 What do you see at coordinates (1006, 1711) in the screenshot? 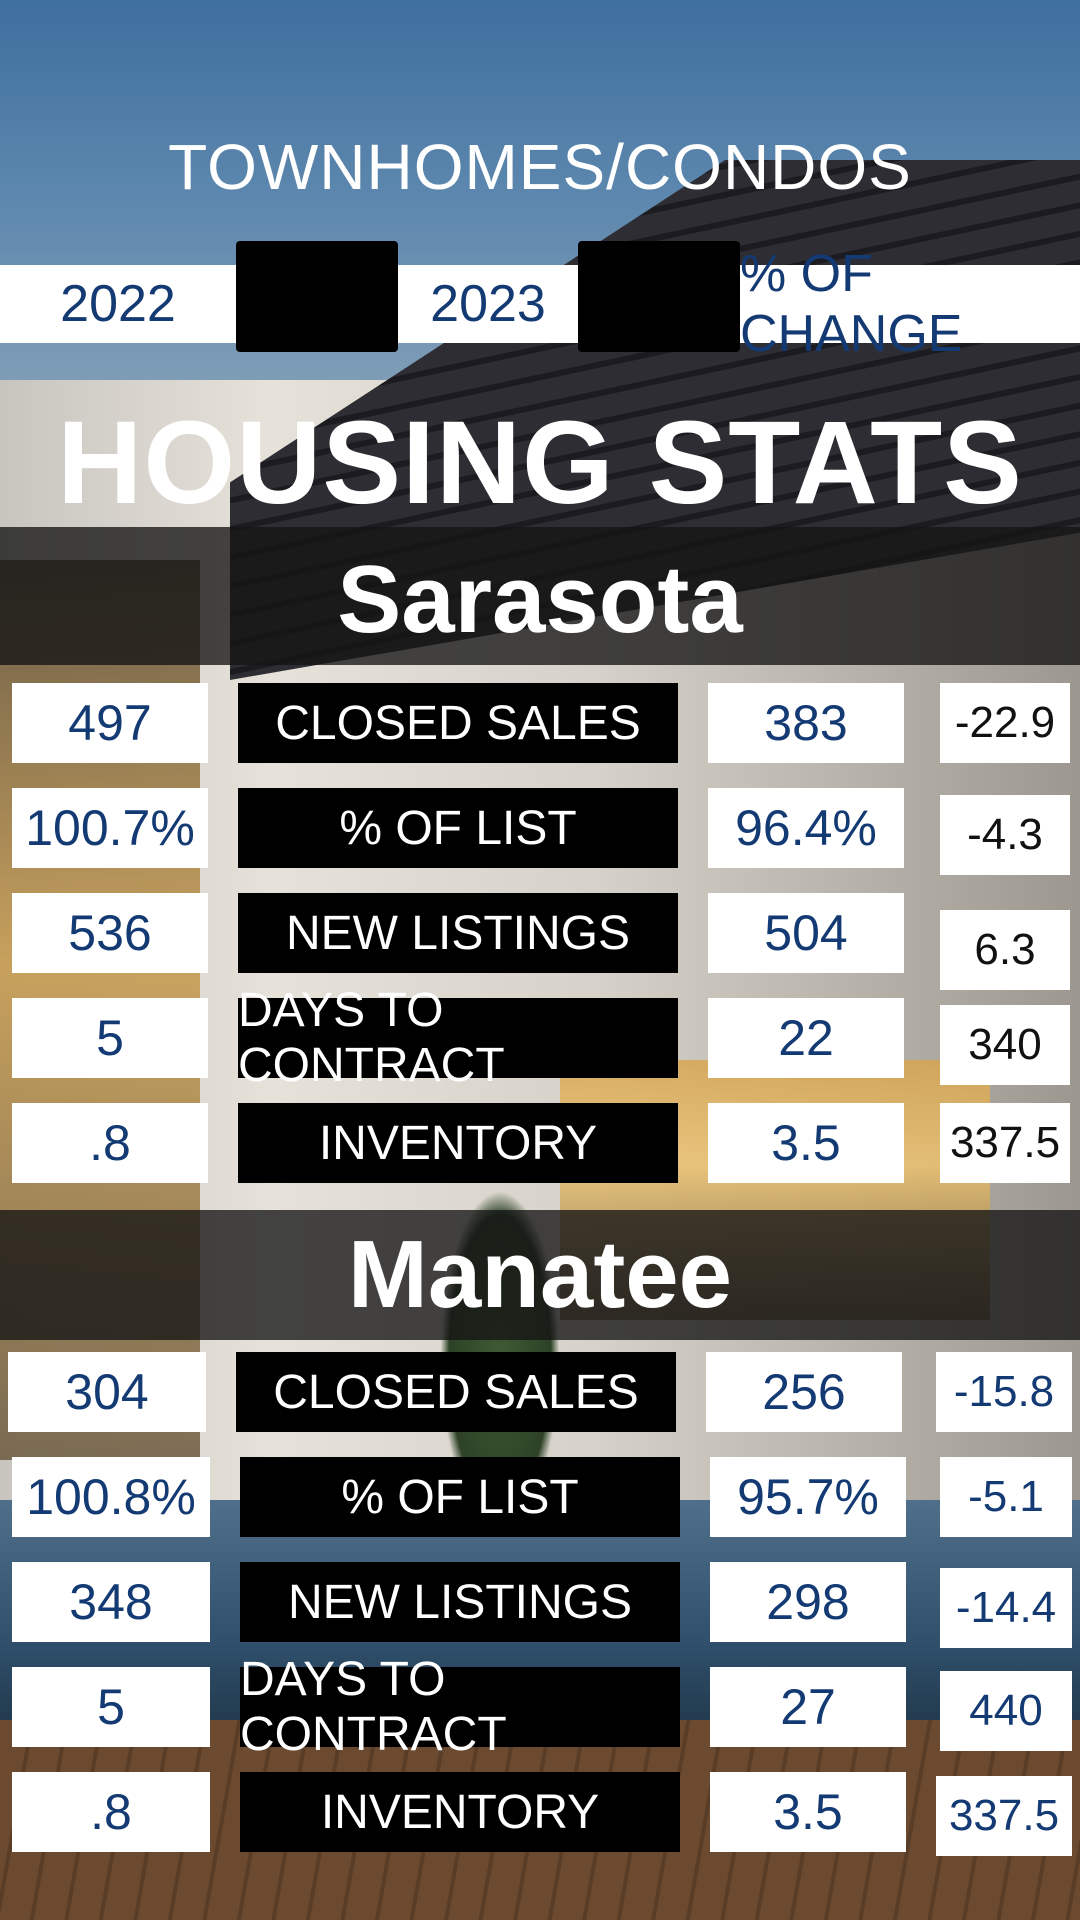
I see `manatee-change-value: 440` at bounding box center [1006, 1711].